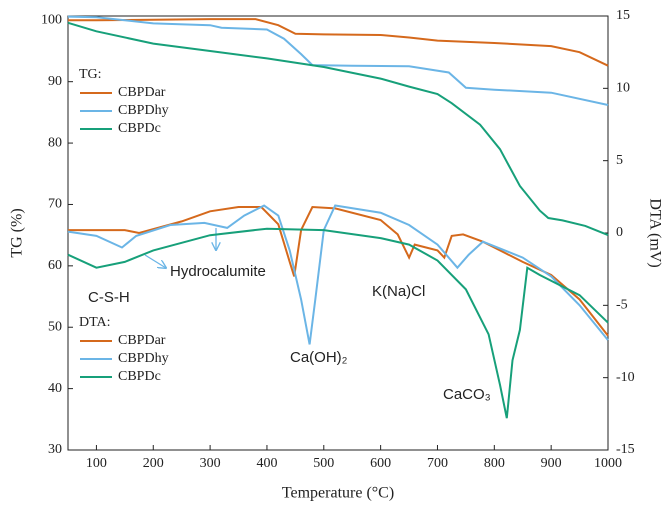  I want to click on y-tick-label: 60, so click(55, 265).